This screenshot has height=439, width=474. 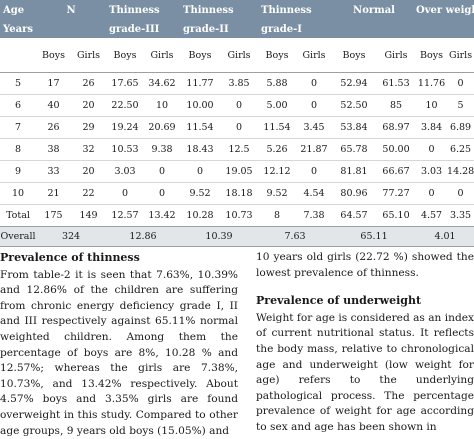 What do you see at coordinates (162, 127) in the screenshot?
I see `table-cell: 20.69` at bounding box center [162, 127].